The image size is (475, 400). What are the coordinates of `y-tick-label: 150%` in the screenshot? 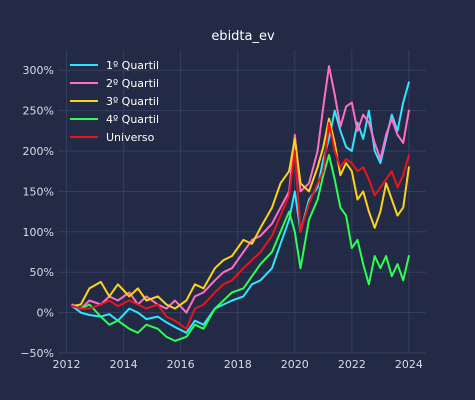 It's located at (38, 191).